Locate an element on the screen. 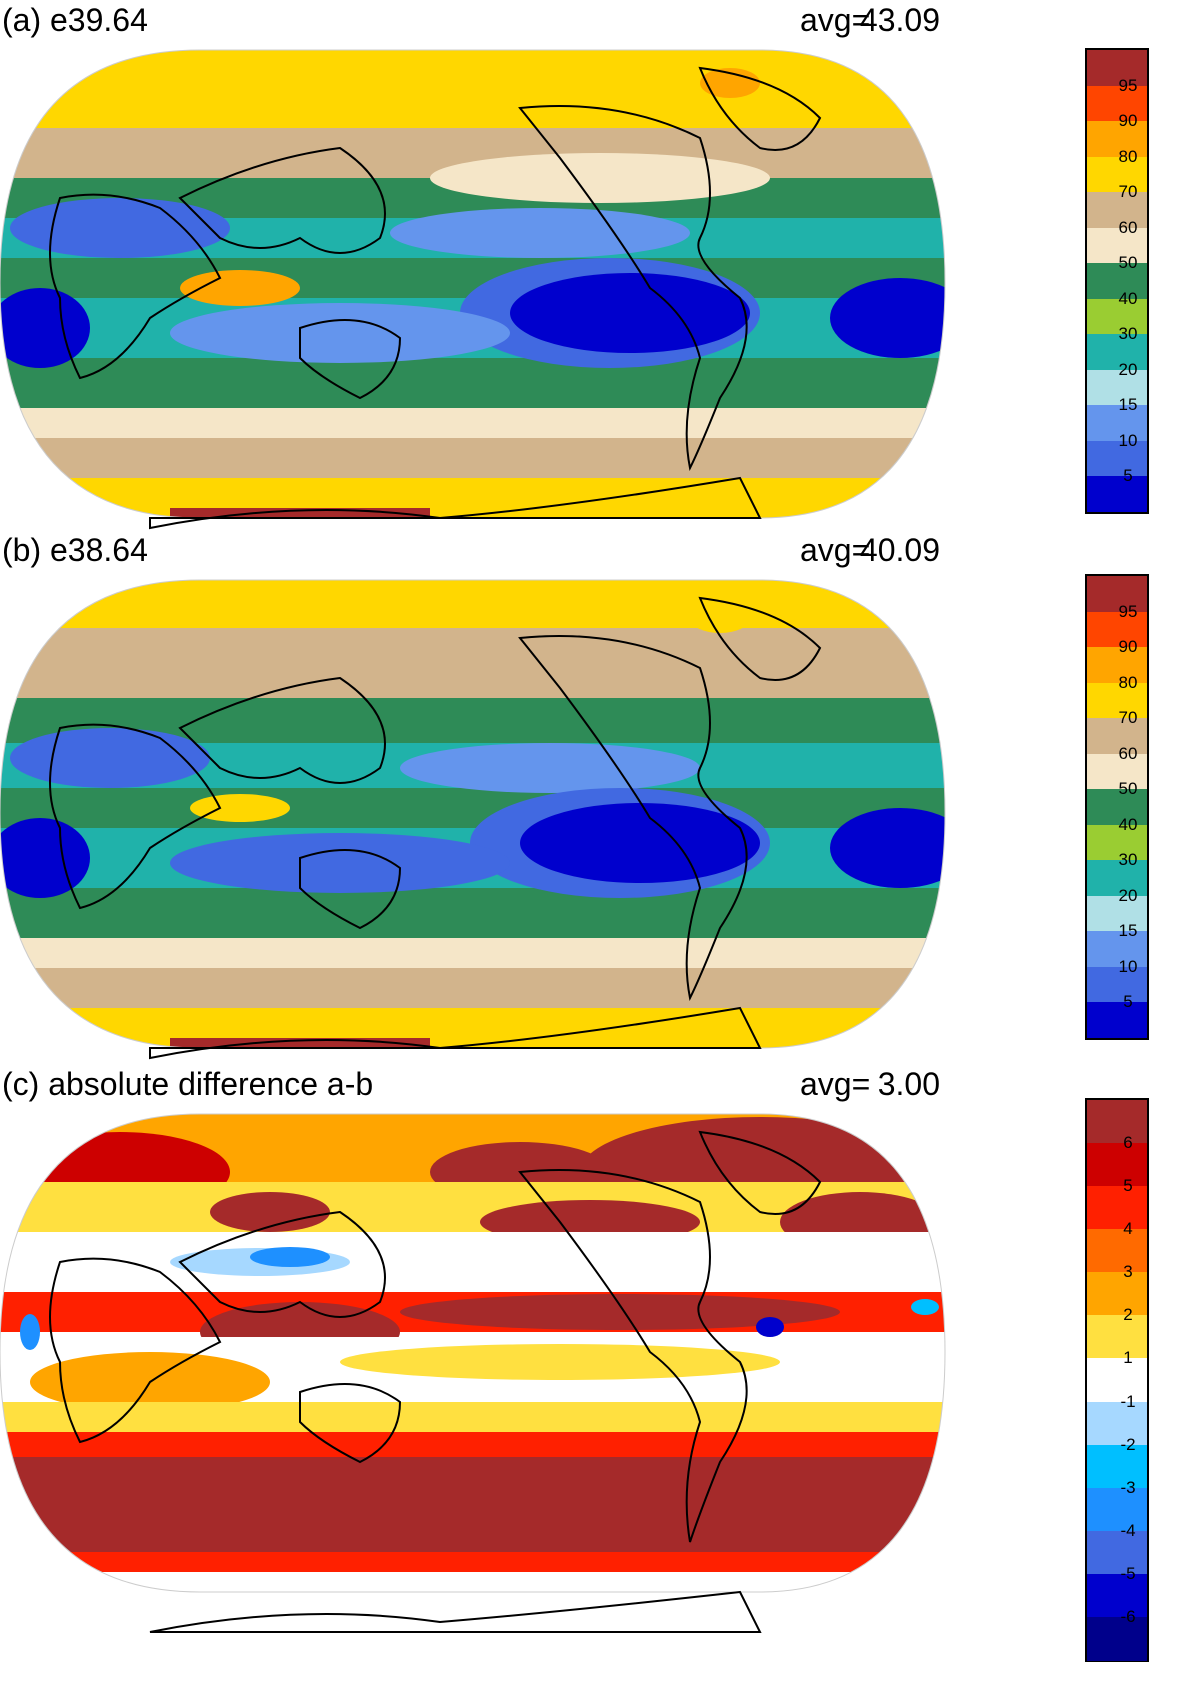 The image size is (1183, 1702). colorbar-c is located at coordinates (1117, 1380).